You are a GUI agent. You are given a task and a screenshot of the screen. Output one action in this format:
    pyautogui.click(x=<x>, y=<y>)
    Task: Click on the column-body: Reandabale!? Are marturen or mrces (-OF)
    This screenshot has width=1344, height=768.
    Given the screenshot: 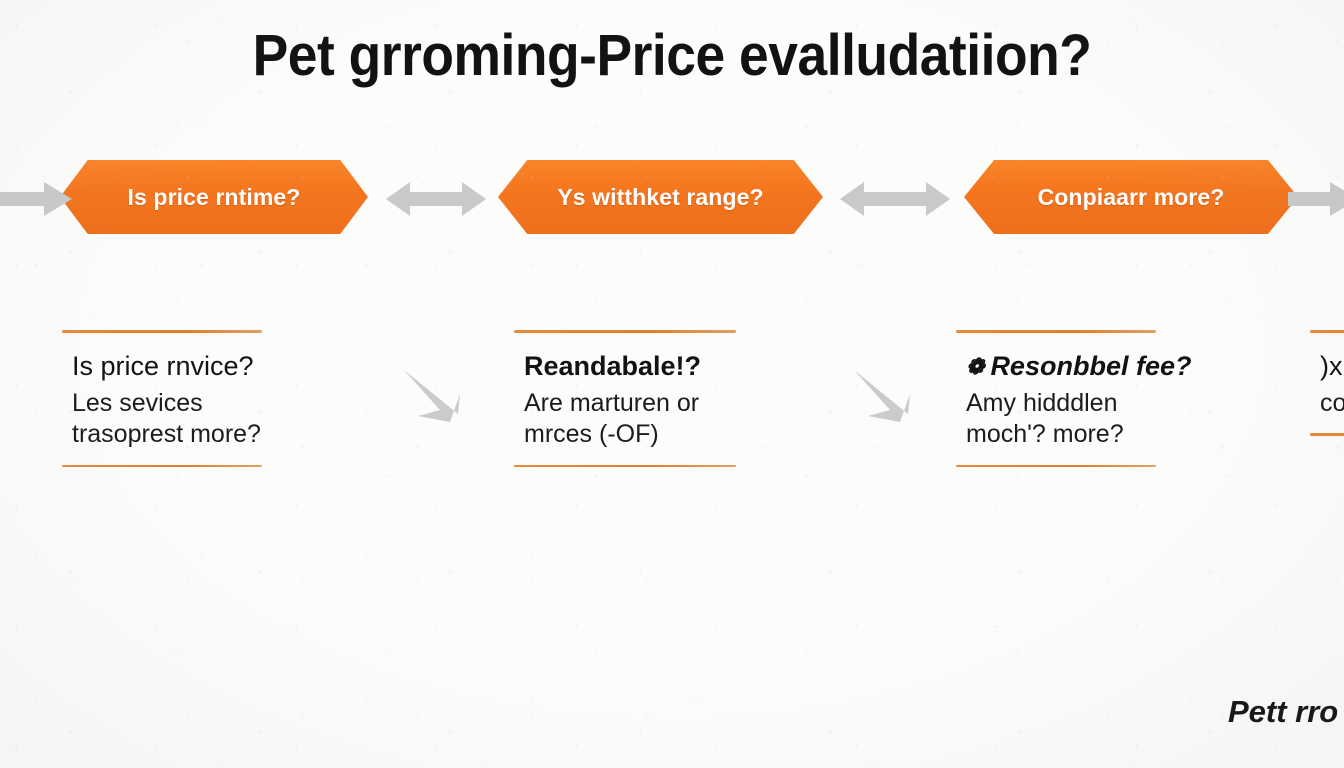 What is the action you would take?
    pyautogui.click(x=625, y=399)
    